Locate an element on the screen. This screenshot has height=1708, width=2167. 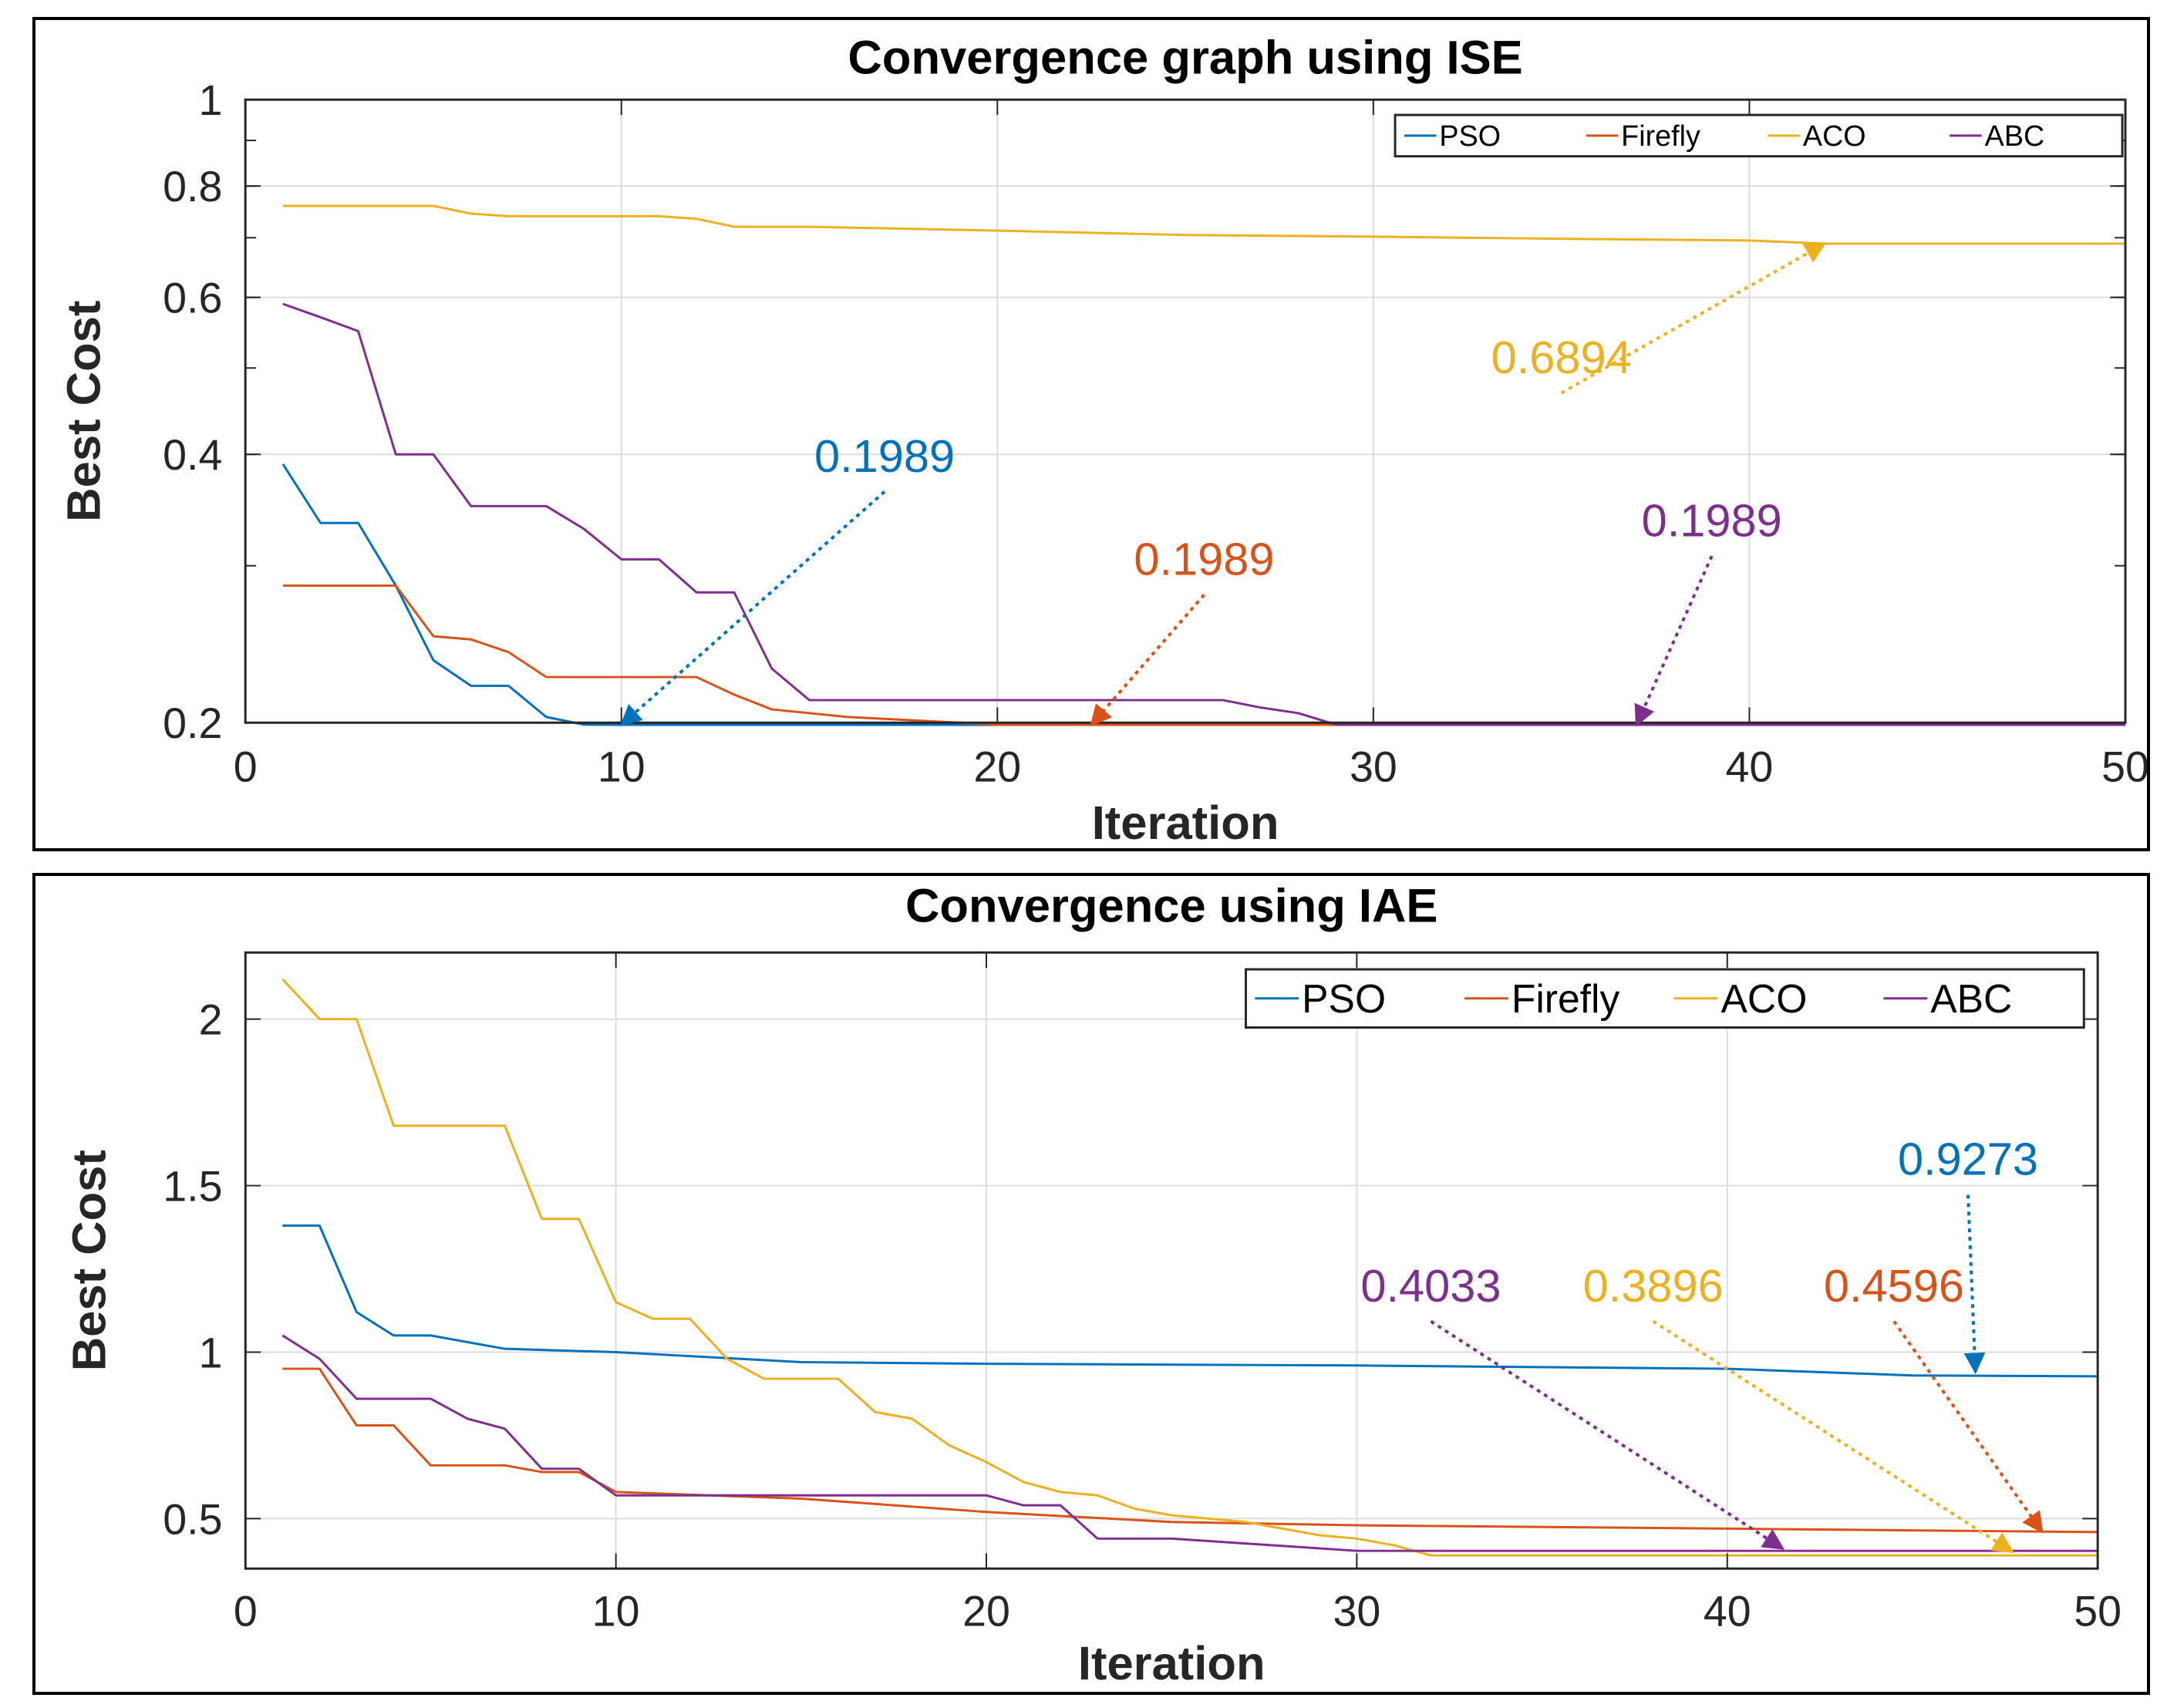
annotation-label: 0.3896 is located at coordinates (1653, 1286).